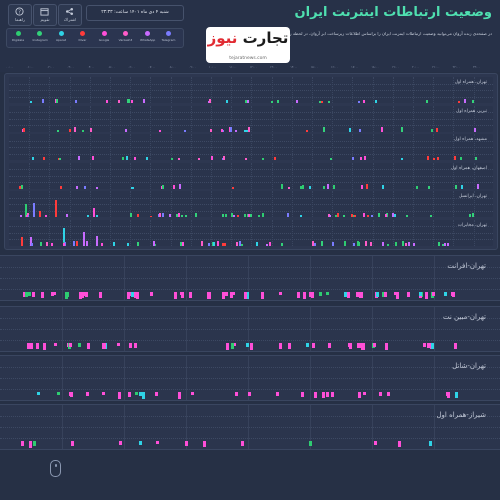 The width and height of the screenshot is (500, 500). Describe the element at coordinates (45, 15) in the screenshot. I see `calendar-button: تقویم` at that location.